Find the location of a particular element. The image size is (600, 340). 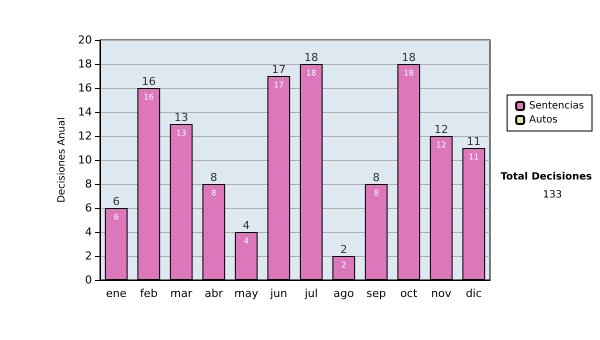

total-label: 4 is located at coordinates (246, 225).